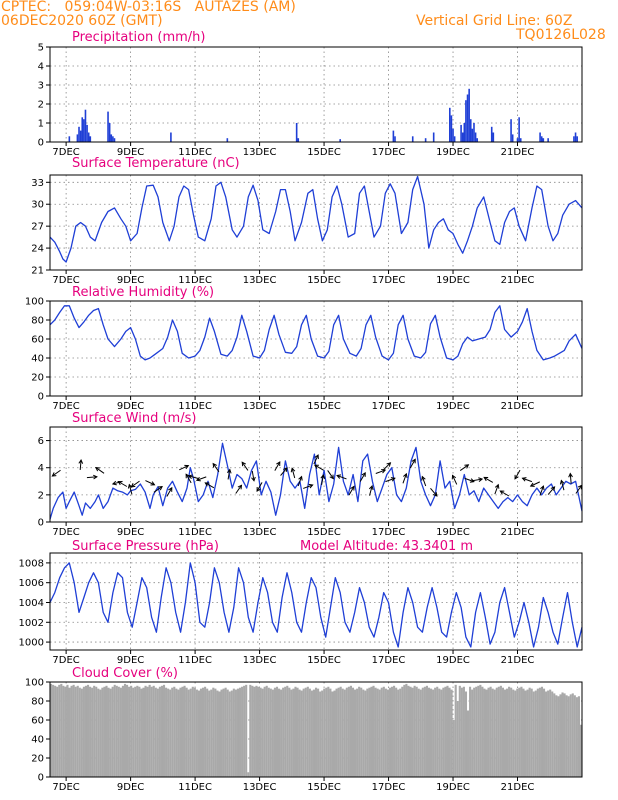 This screenshot has height=800, width=618. Describe the element at coordinates (37, 759) in the screenshot. I see `y-tick-label: 20` at that location.